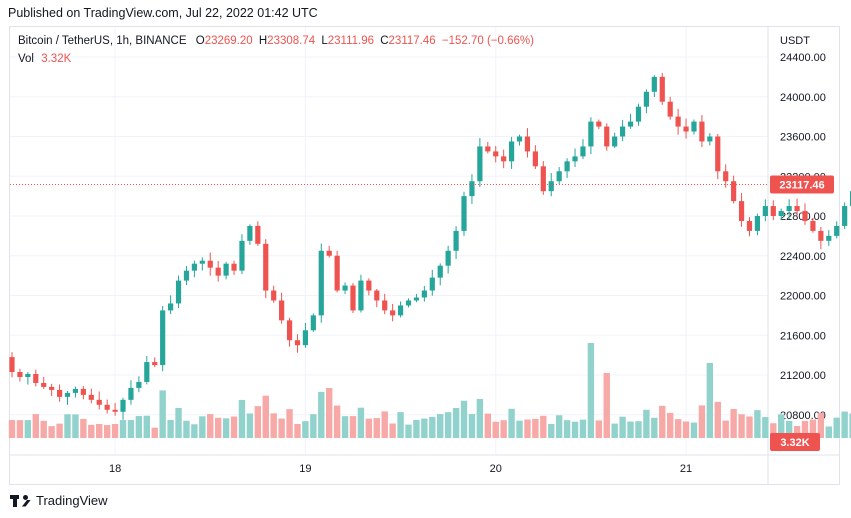 Image resolution: width=851 pixels, height=518 pixels. Describe the element at coordinates (803, 376) in the screenshot. I see `y-tick-label: 21200.00` at that location.